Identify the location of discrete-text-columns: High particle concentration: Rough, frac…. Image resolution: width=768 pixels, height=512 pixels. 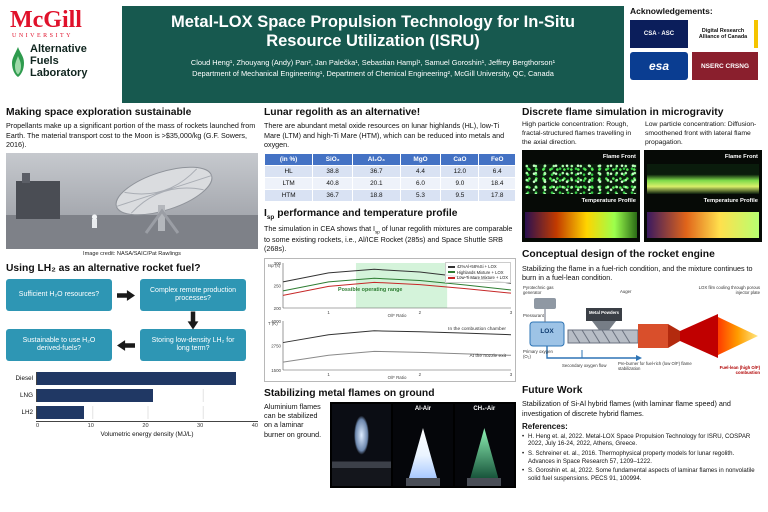
(642, 134).